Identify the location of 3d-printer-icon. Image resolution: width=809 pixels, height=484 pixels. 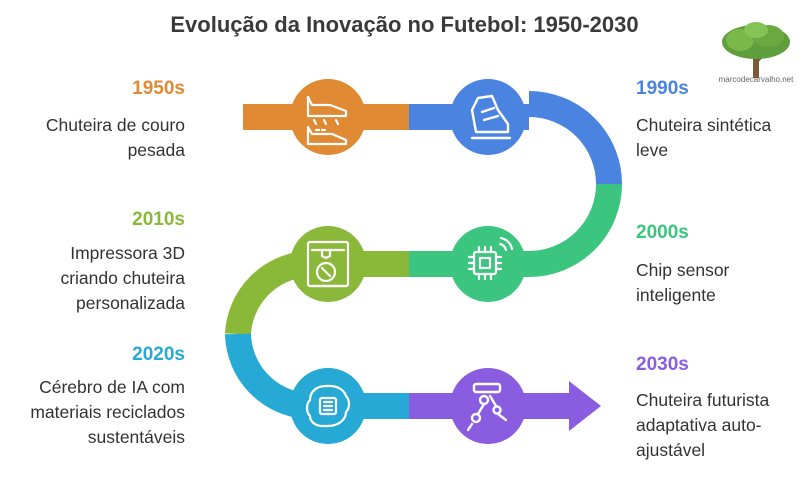
(328, 264).